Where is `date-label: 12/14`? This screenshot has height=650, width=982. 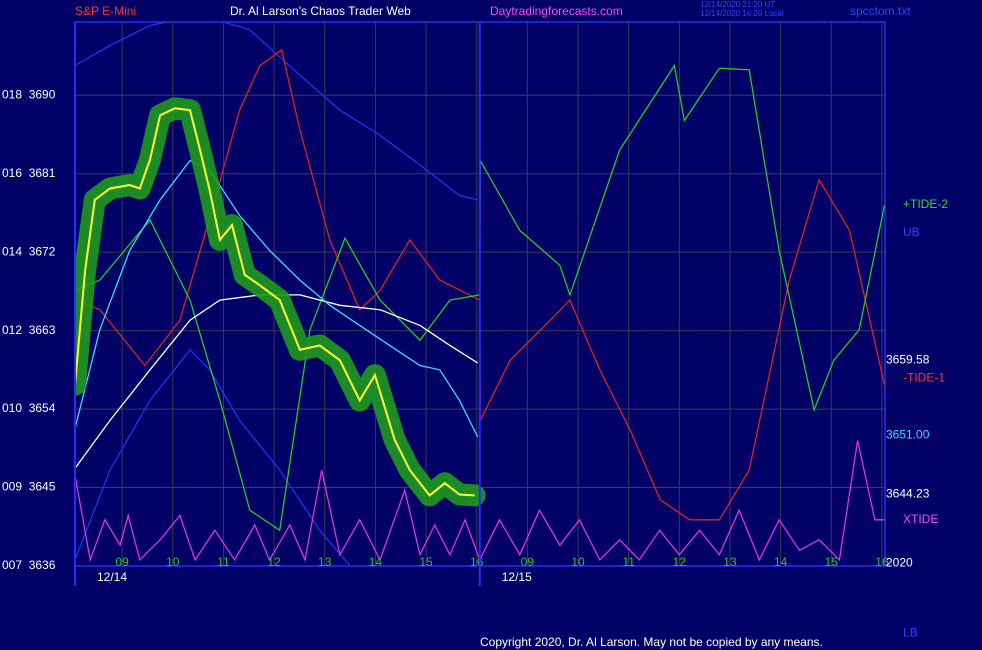 date-label: 12/14 is located at coordinates (112, 577).